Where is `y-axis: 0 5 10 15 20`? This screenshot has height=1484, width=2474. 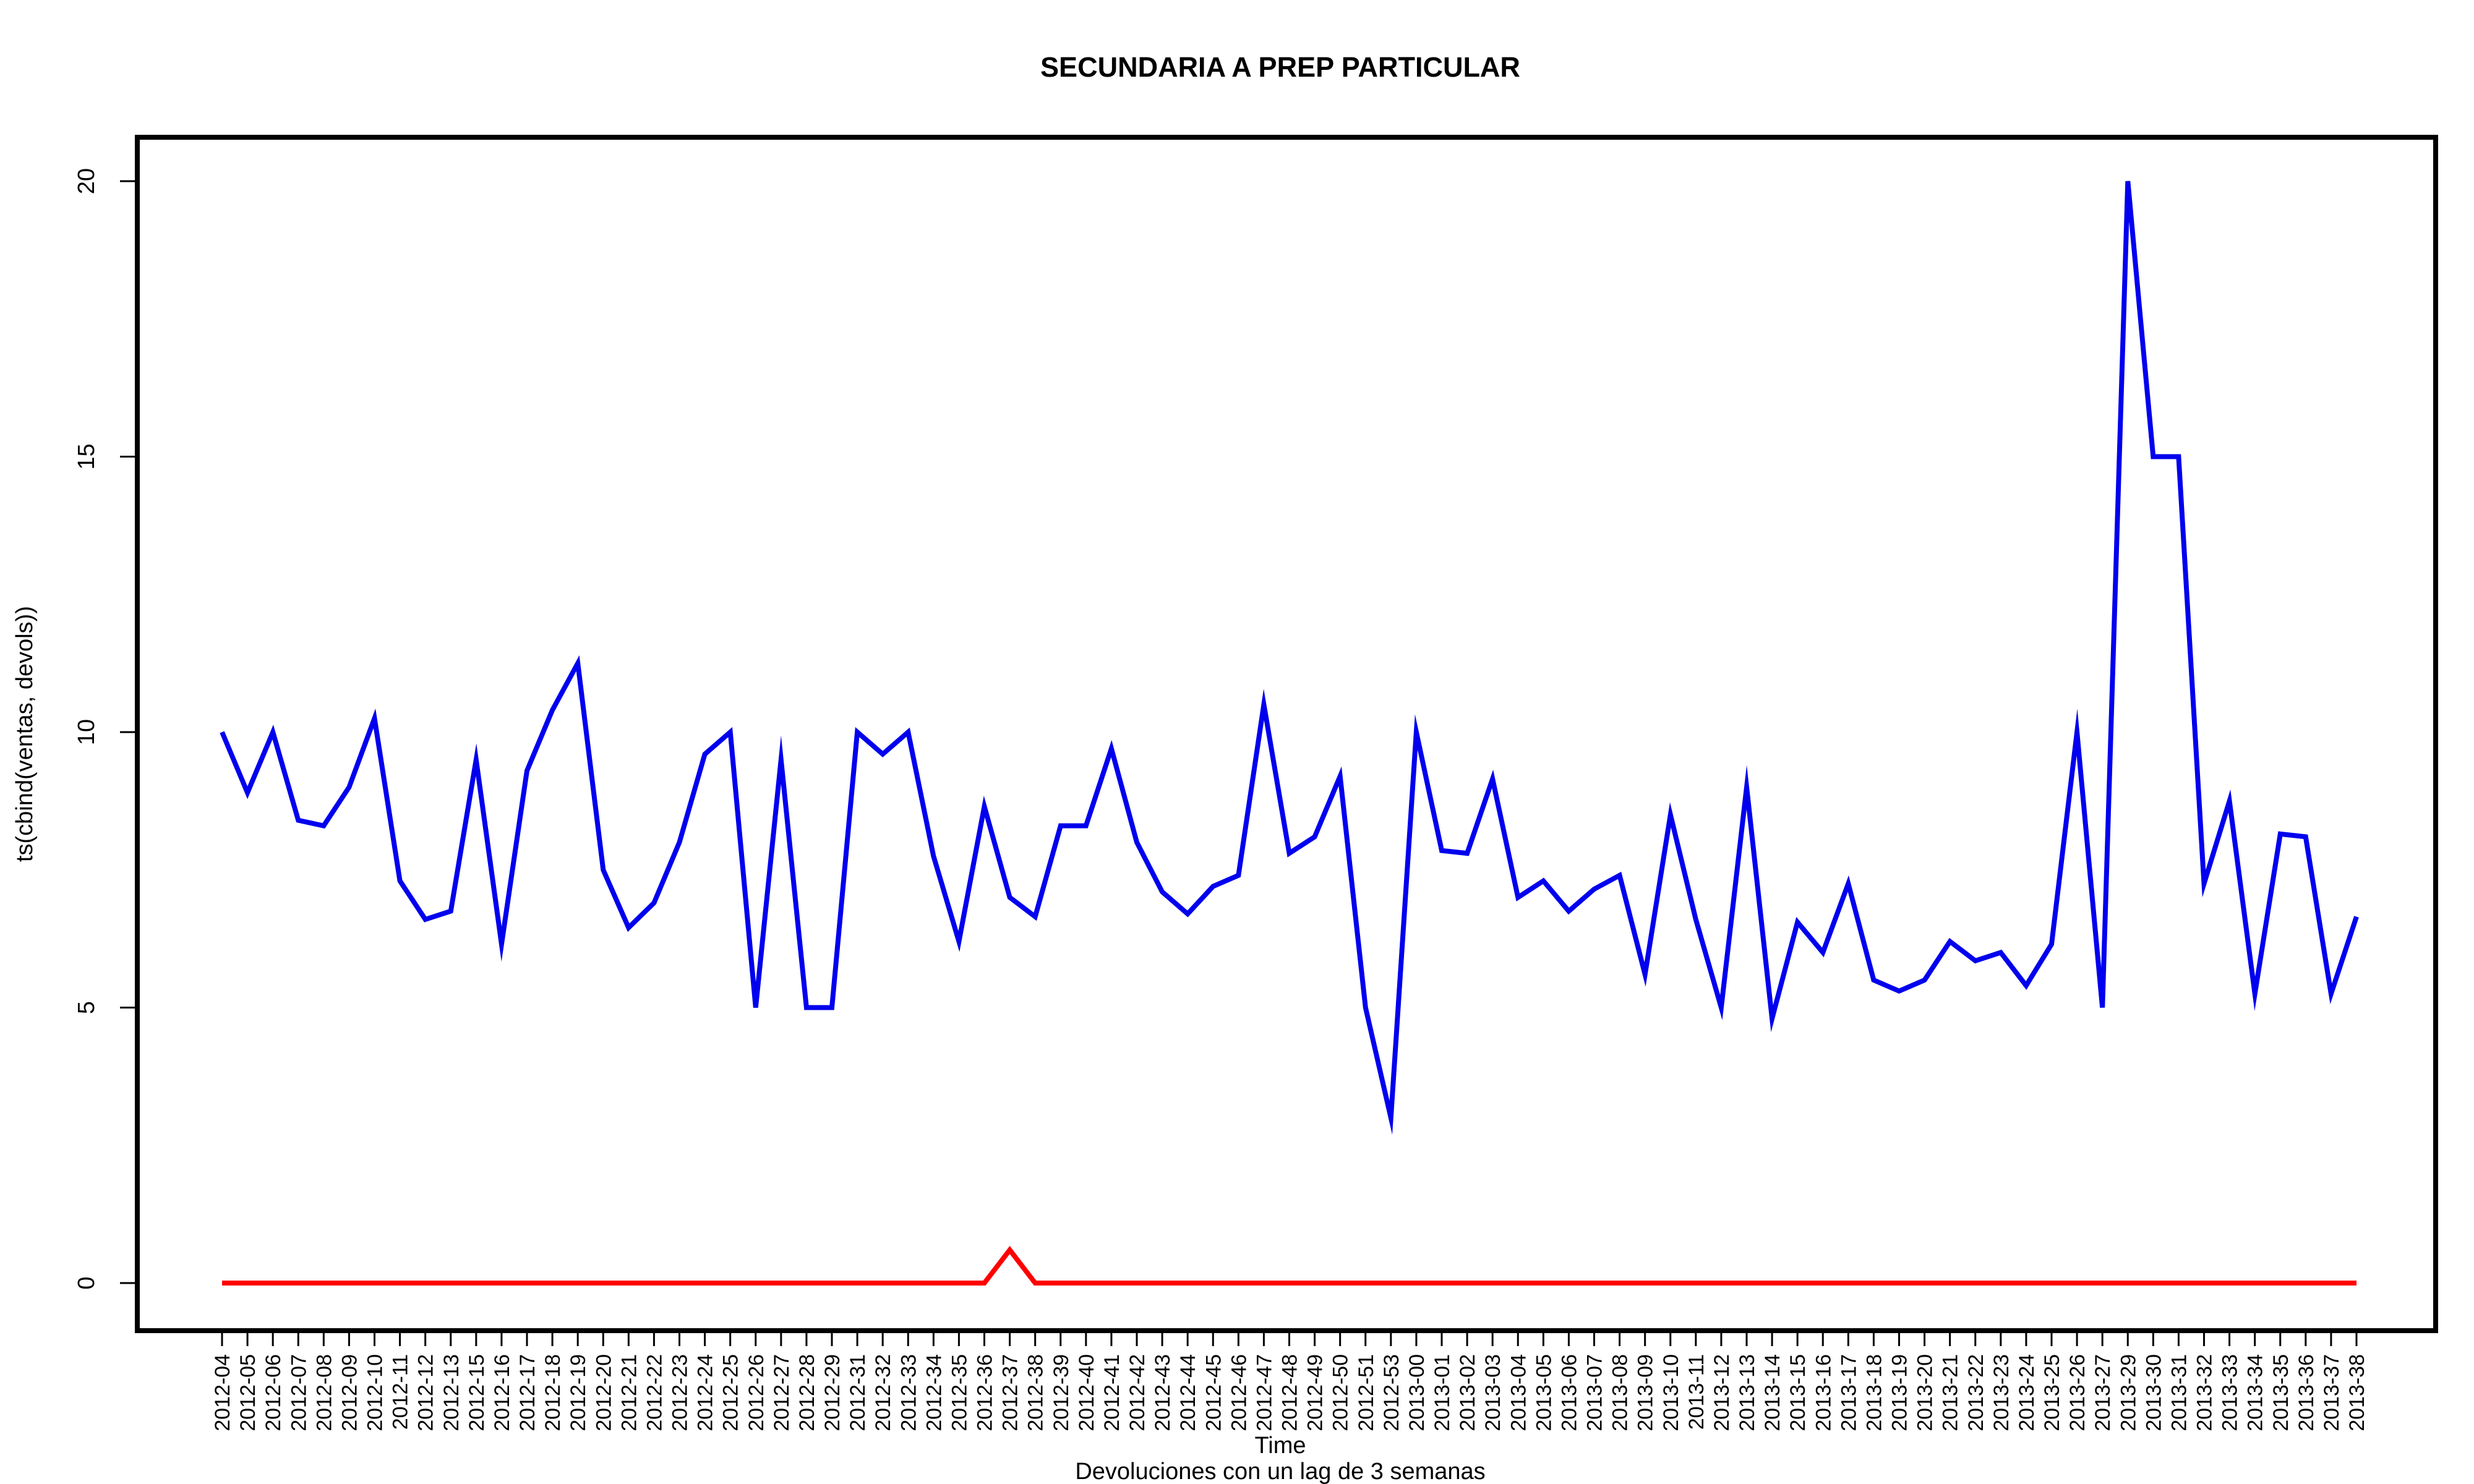
y-axis: 0 5 10 15 20 is located at coordinates (107, 729).